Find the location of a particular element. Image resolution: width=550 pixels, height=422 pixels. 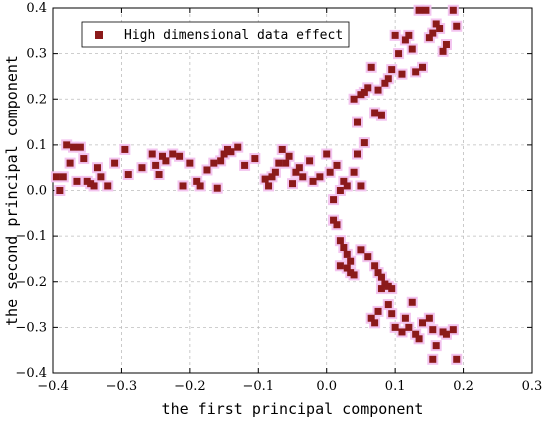

x-tick-label: −0.1 is located at coordinates (258, 386).